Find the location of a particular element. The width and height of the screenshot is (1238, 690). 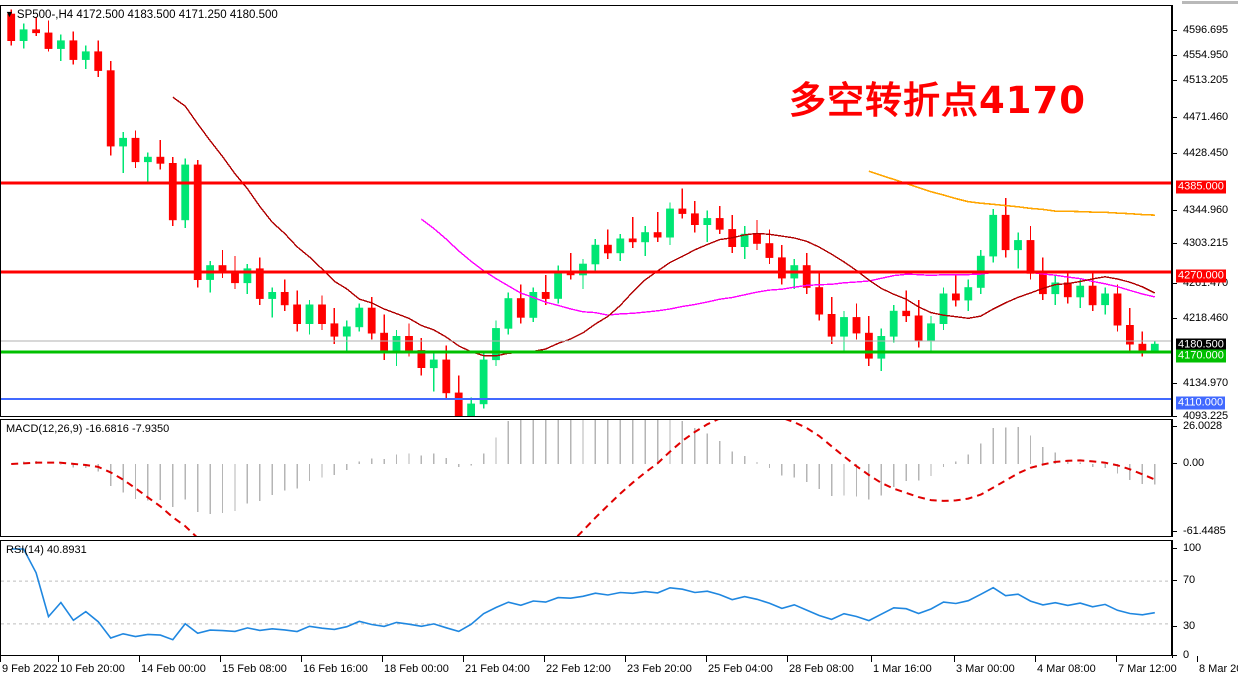

macd-tick-label: 0.00 is located at coordinates (1194, 463).